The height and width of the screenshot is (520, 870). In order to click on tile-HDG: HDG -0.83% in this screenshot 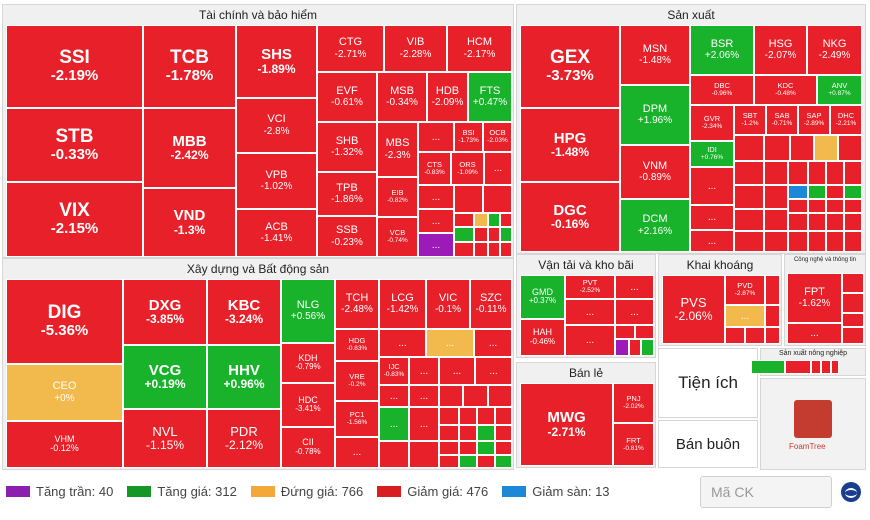, I will do `click(357, 345)`.